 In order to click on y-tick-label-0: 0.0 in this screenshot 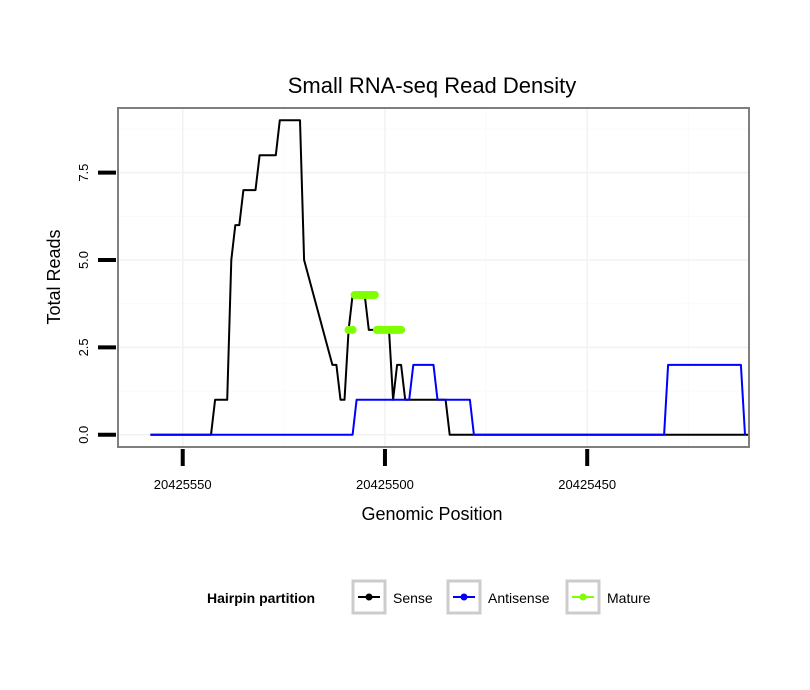, I will do `click(83, 435)`.